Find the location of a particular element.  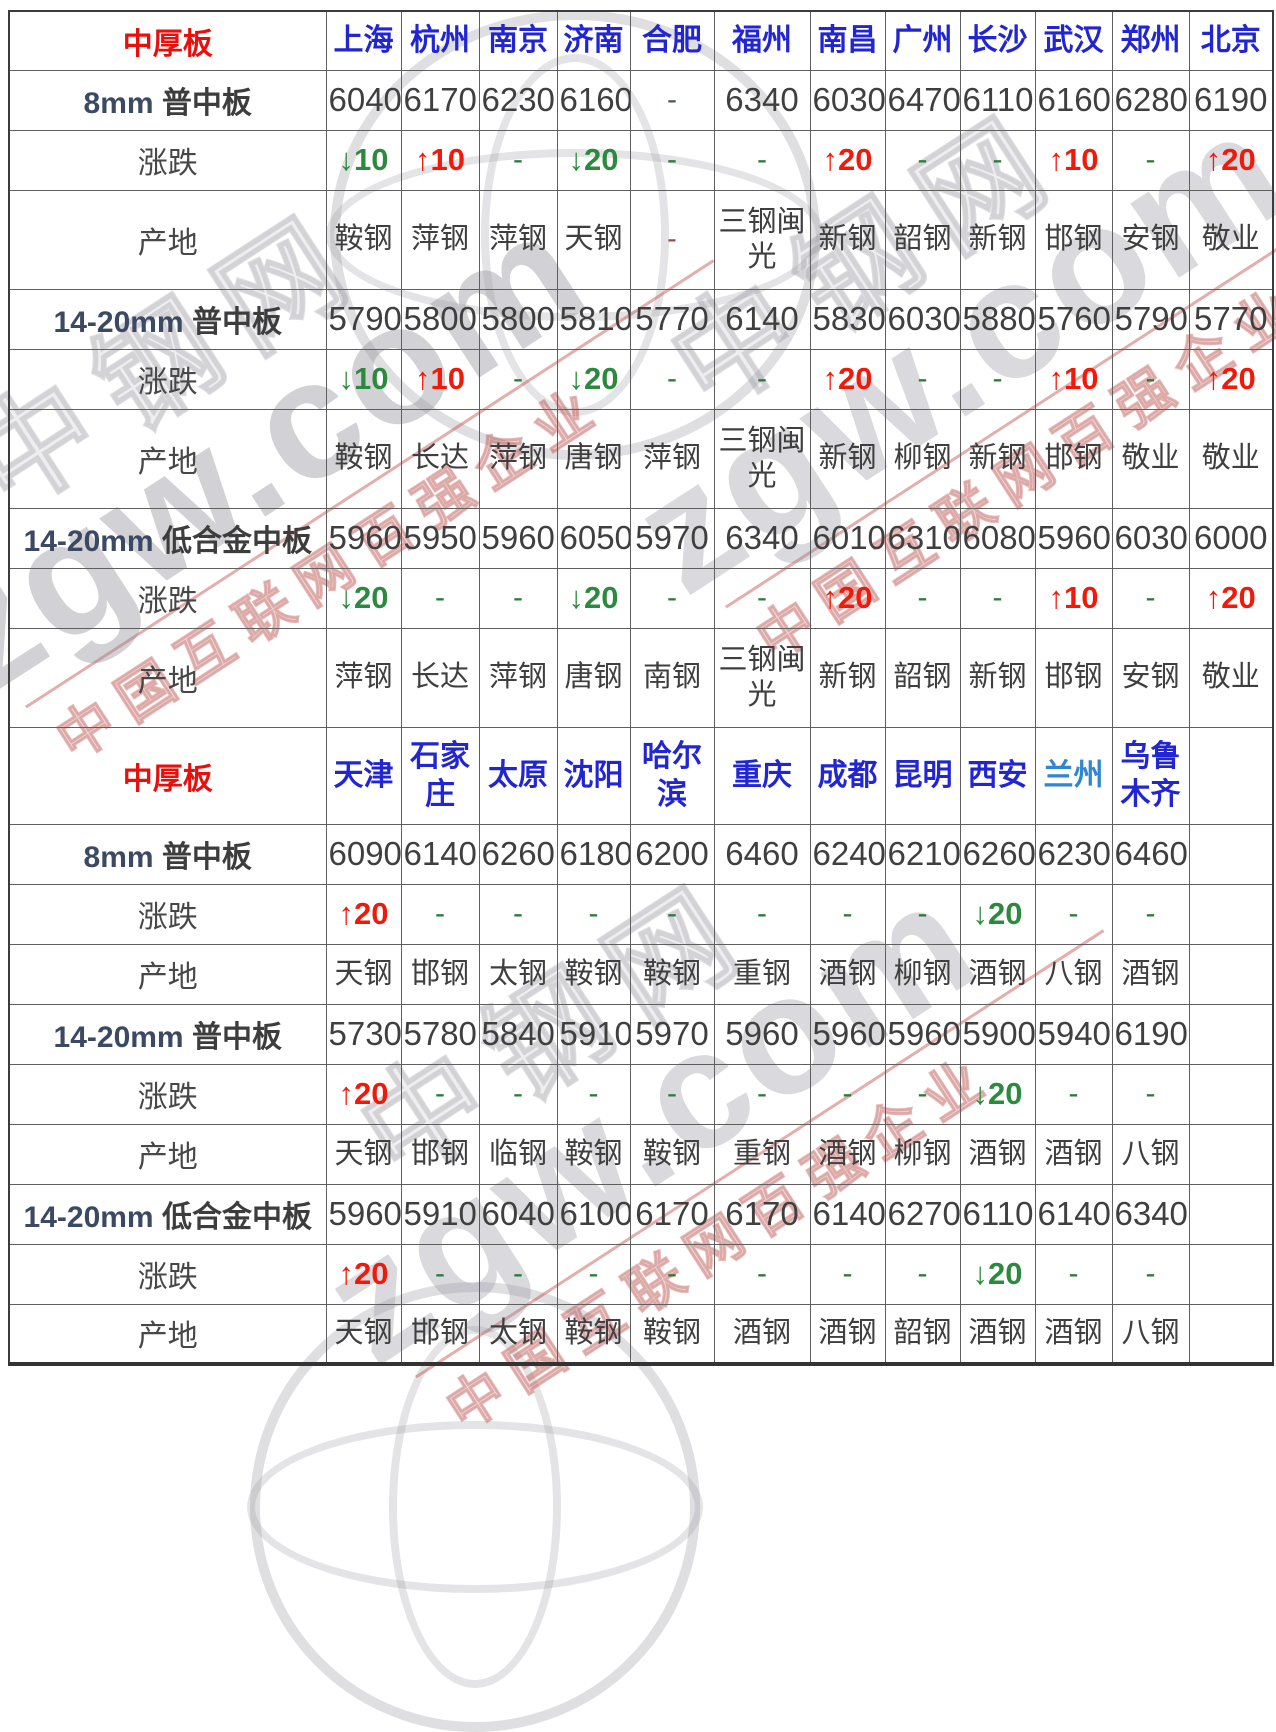

origin-cell: 重钢 is located at coordinates (762, 1154).